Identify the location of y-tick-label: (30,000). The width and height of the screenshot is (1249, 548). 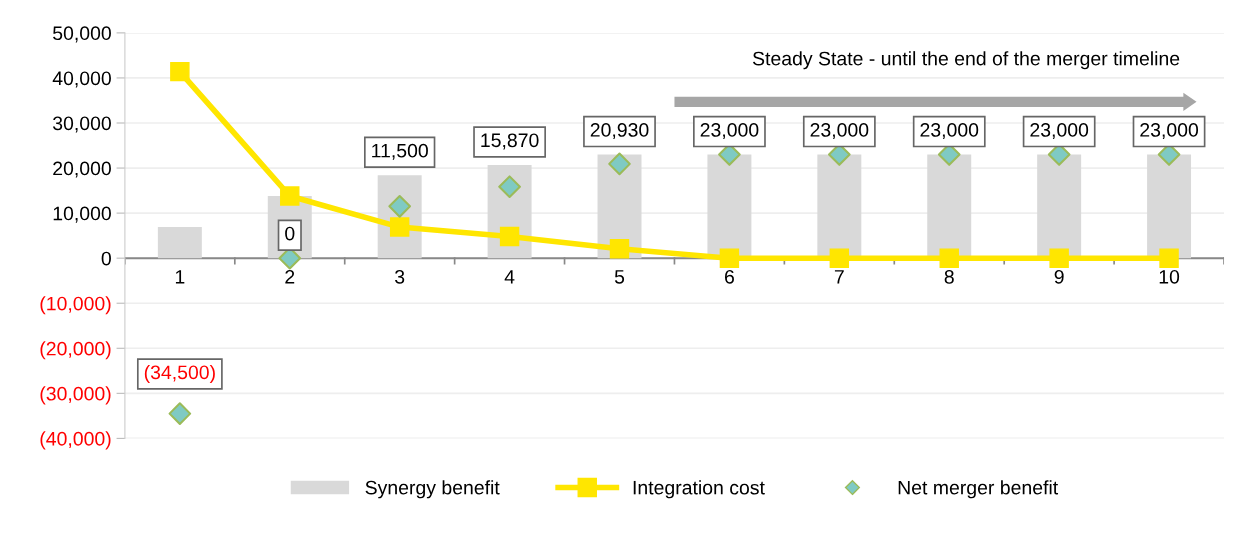
(75, 395).